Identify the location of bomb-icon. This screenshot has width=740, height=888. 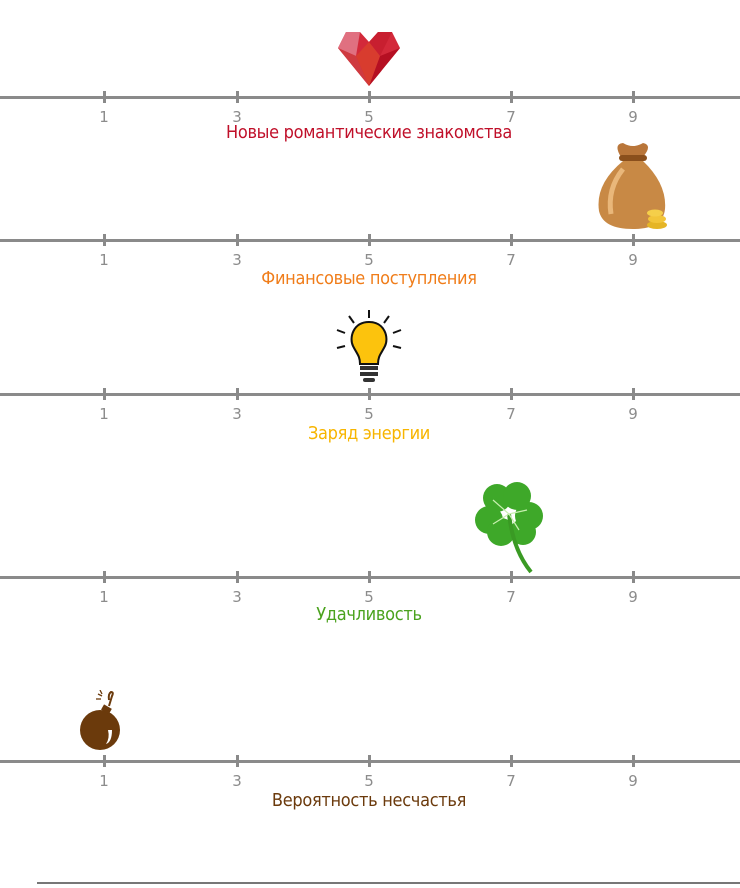
(104, 723).